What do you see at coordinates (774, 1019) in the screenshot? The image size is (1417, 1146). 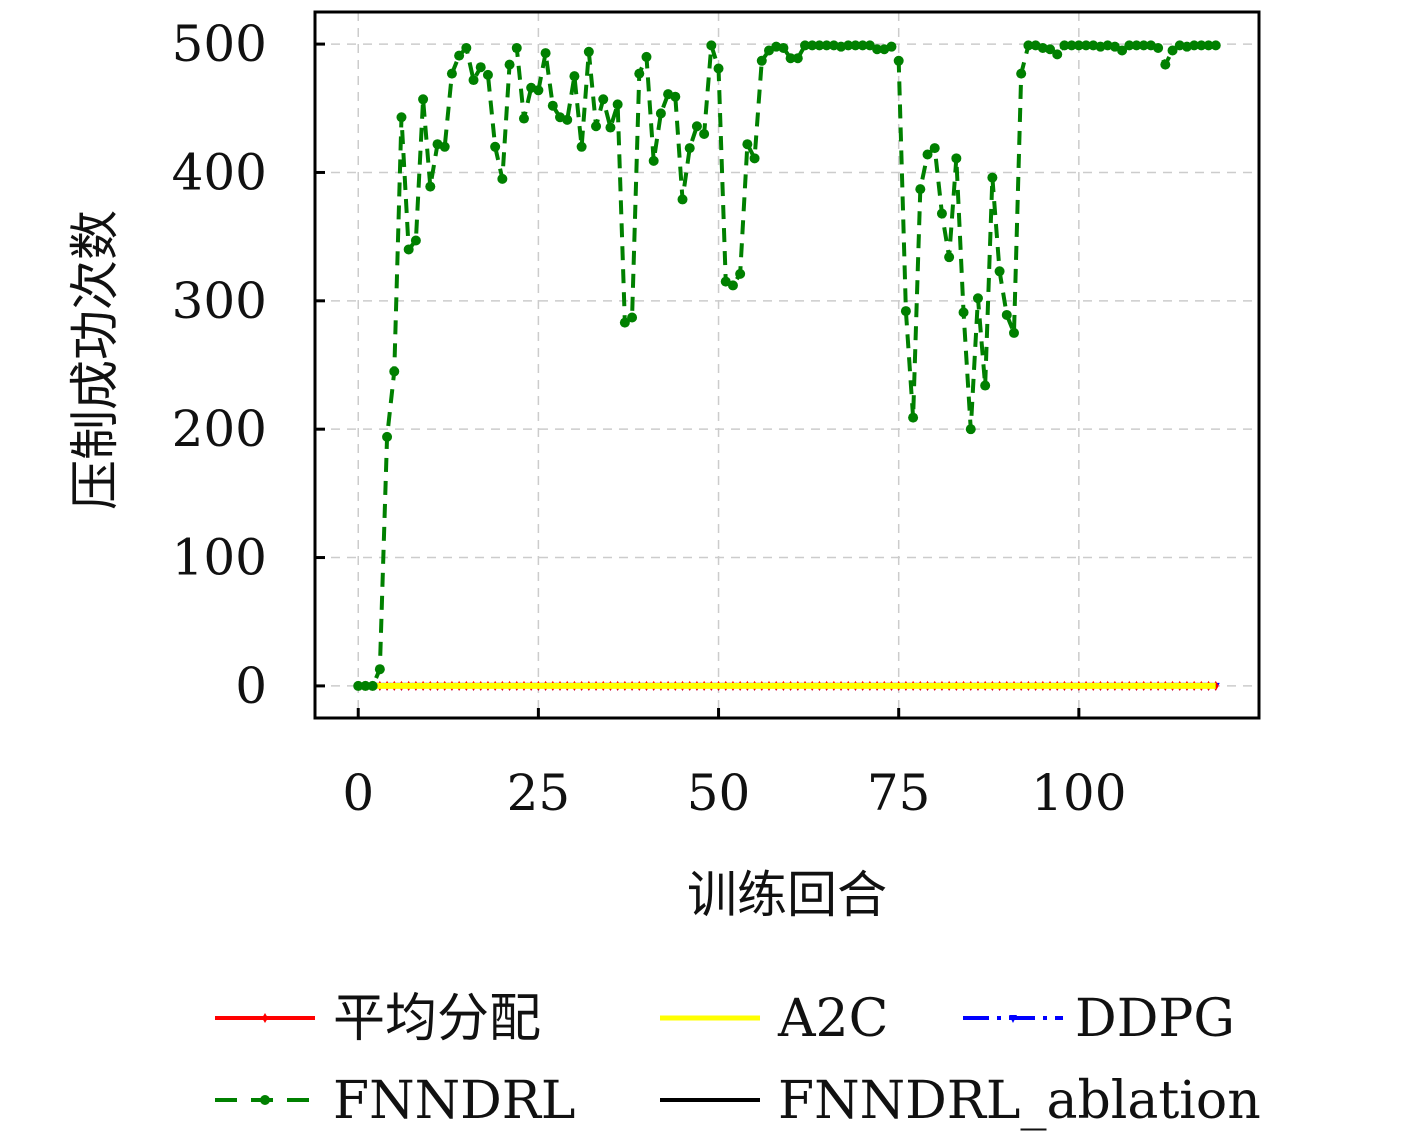 I see `legend-item: A2C` at bounding box center [774, 1019].